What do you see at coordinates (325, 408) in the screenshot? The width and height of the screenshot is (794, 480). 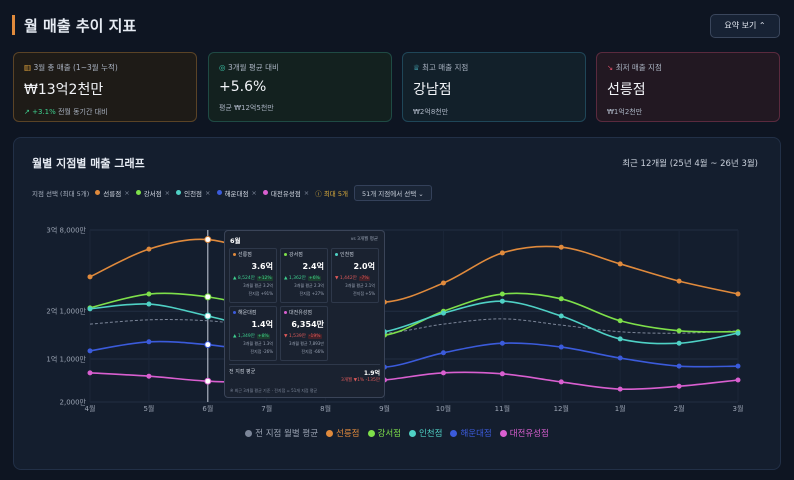 I see `x-tick-label: 8월` at bounding box center [325, 408].